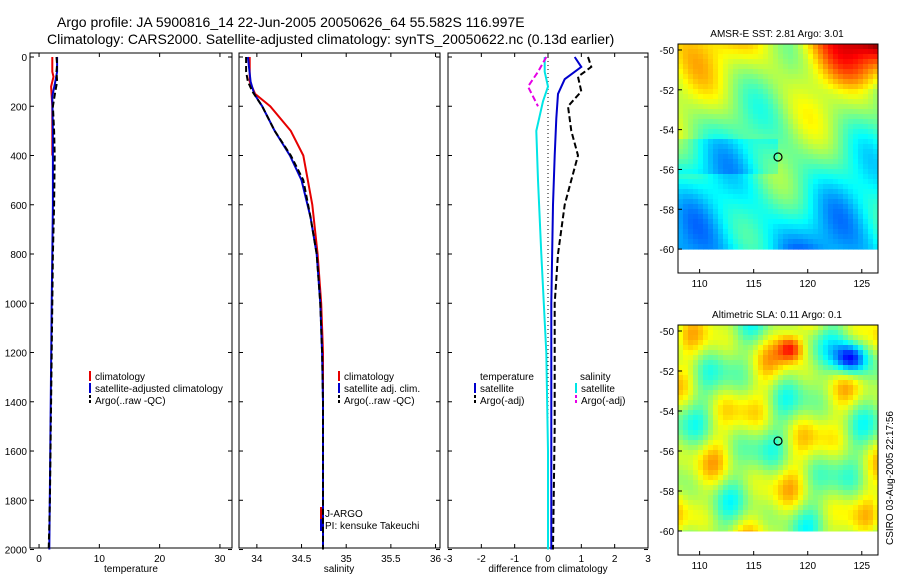 Image resolution: width=900 pixels, height=580 pixels. I want to click on salinity-profiles, so click(284, 303).